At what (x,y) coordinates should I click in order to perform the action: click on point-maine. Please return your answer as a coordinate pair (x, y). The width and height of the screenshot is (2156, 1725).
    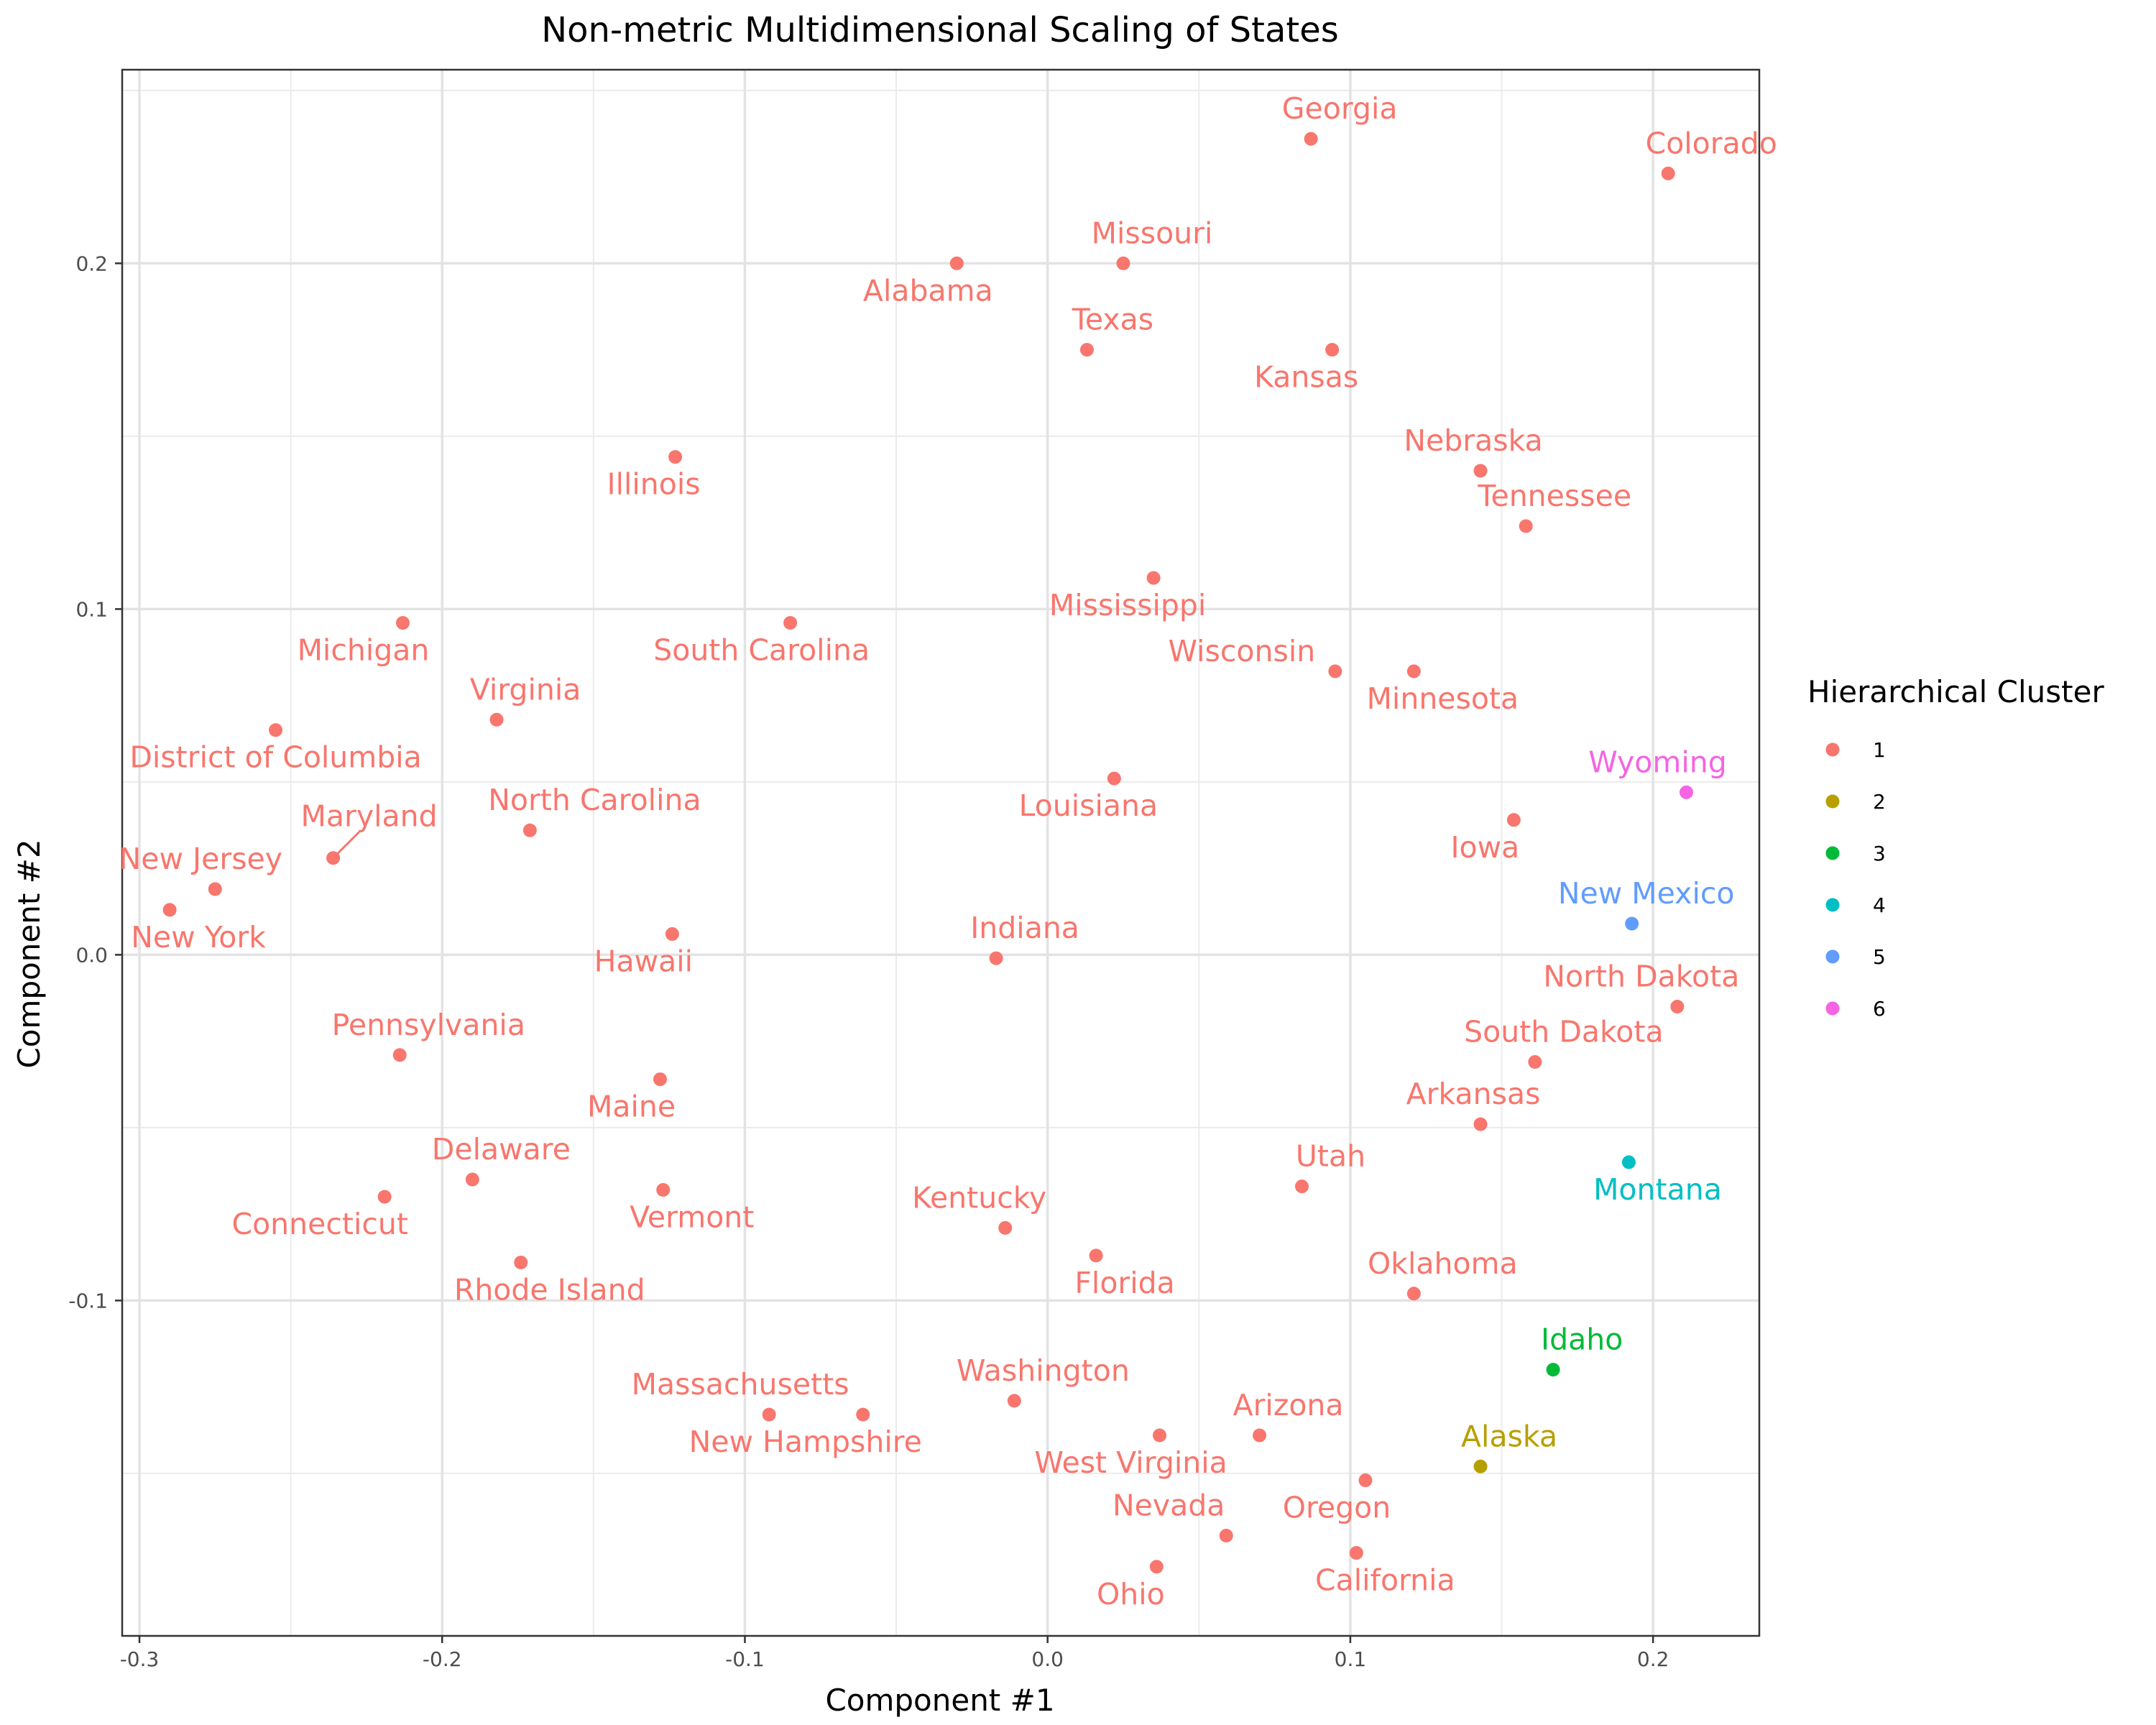
    Looking at the image, I should click on (660, 1079).